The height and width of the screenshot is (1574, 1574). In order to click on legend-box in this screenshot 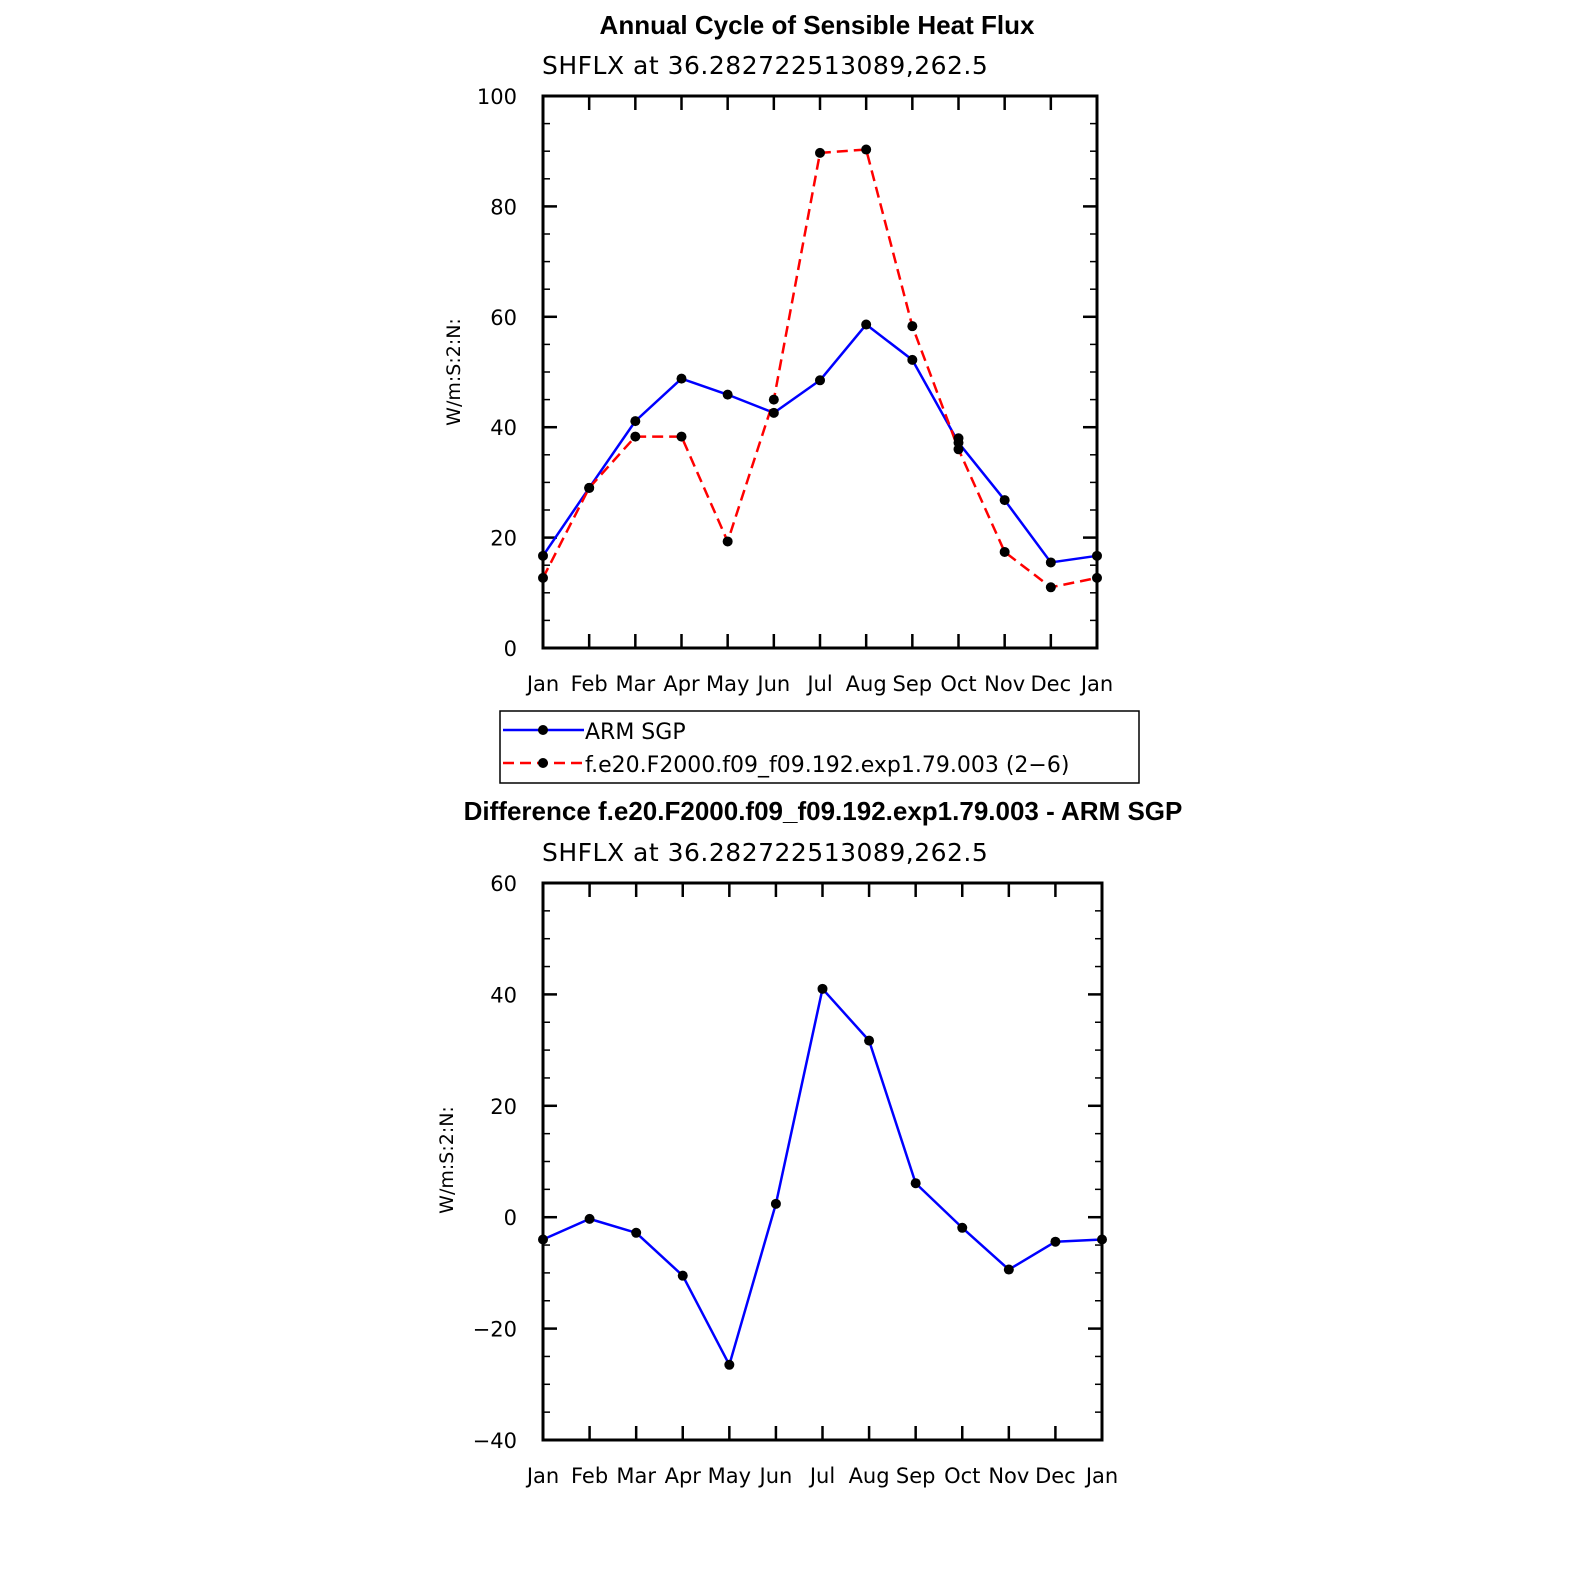, I will do `click(819, 747)`.